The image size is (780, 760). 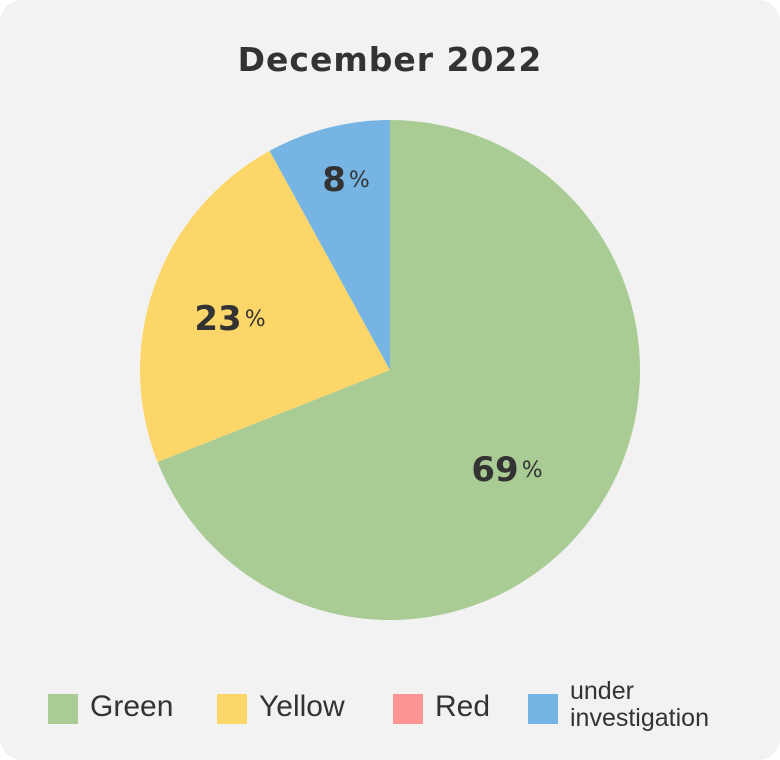 What do you see at coordinates (329, 245) in the screenshot?
I see `pie-slice-under-investigation` at bounding box center [329, 245].